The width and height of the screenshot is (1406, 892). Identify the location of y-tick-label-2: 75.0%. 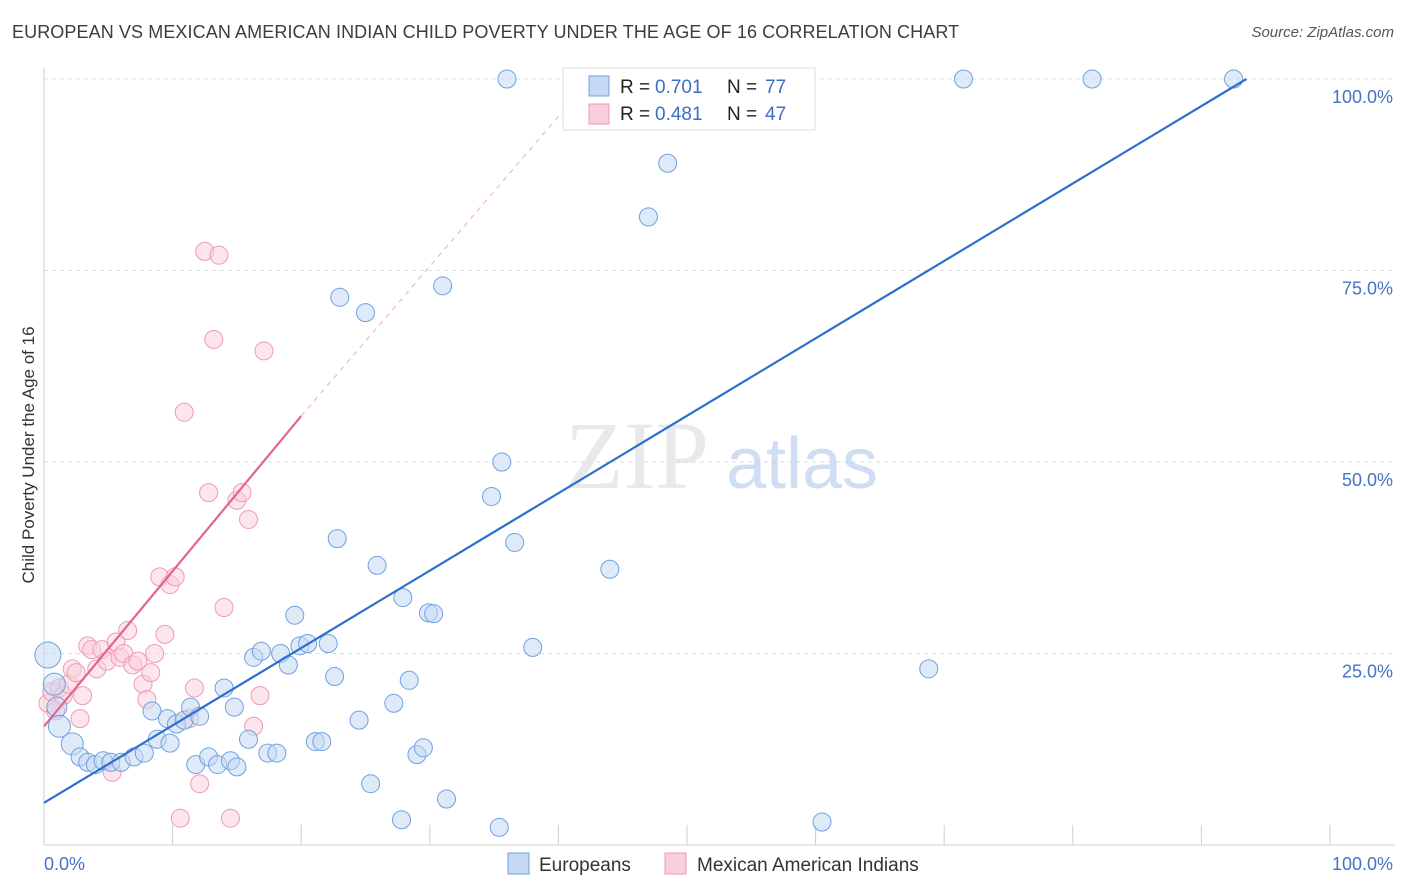
(1367, 289).